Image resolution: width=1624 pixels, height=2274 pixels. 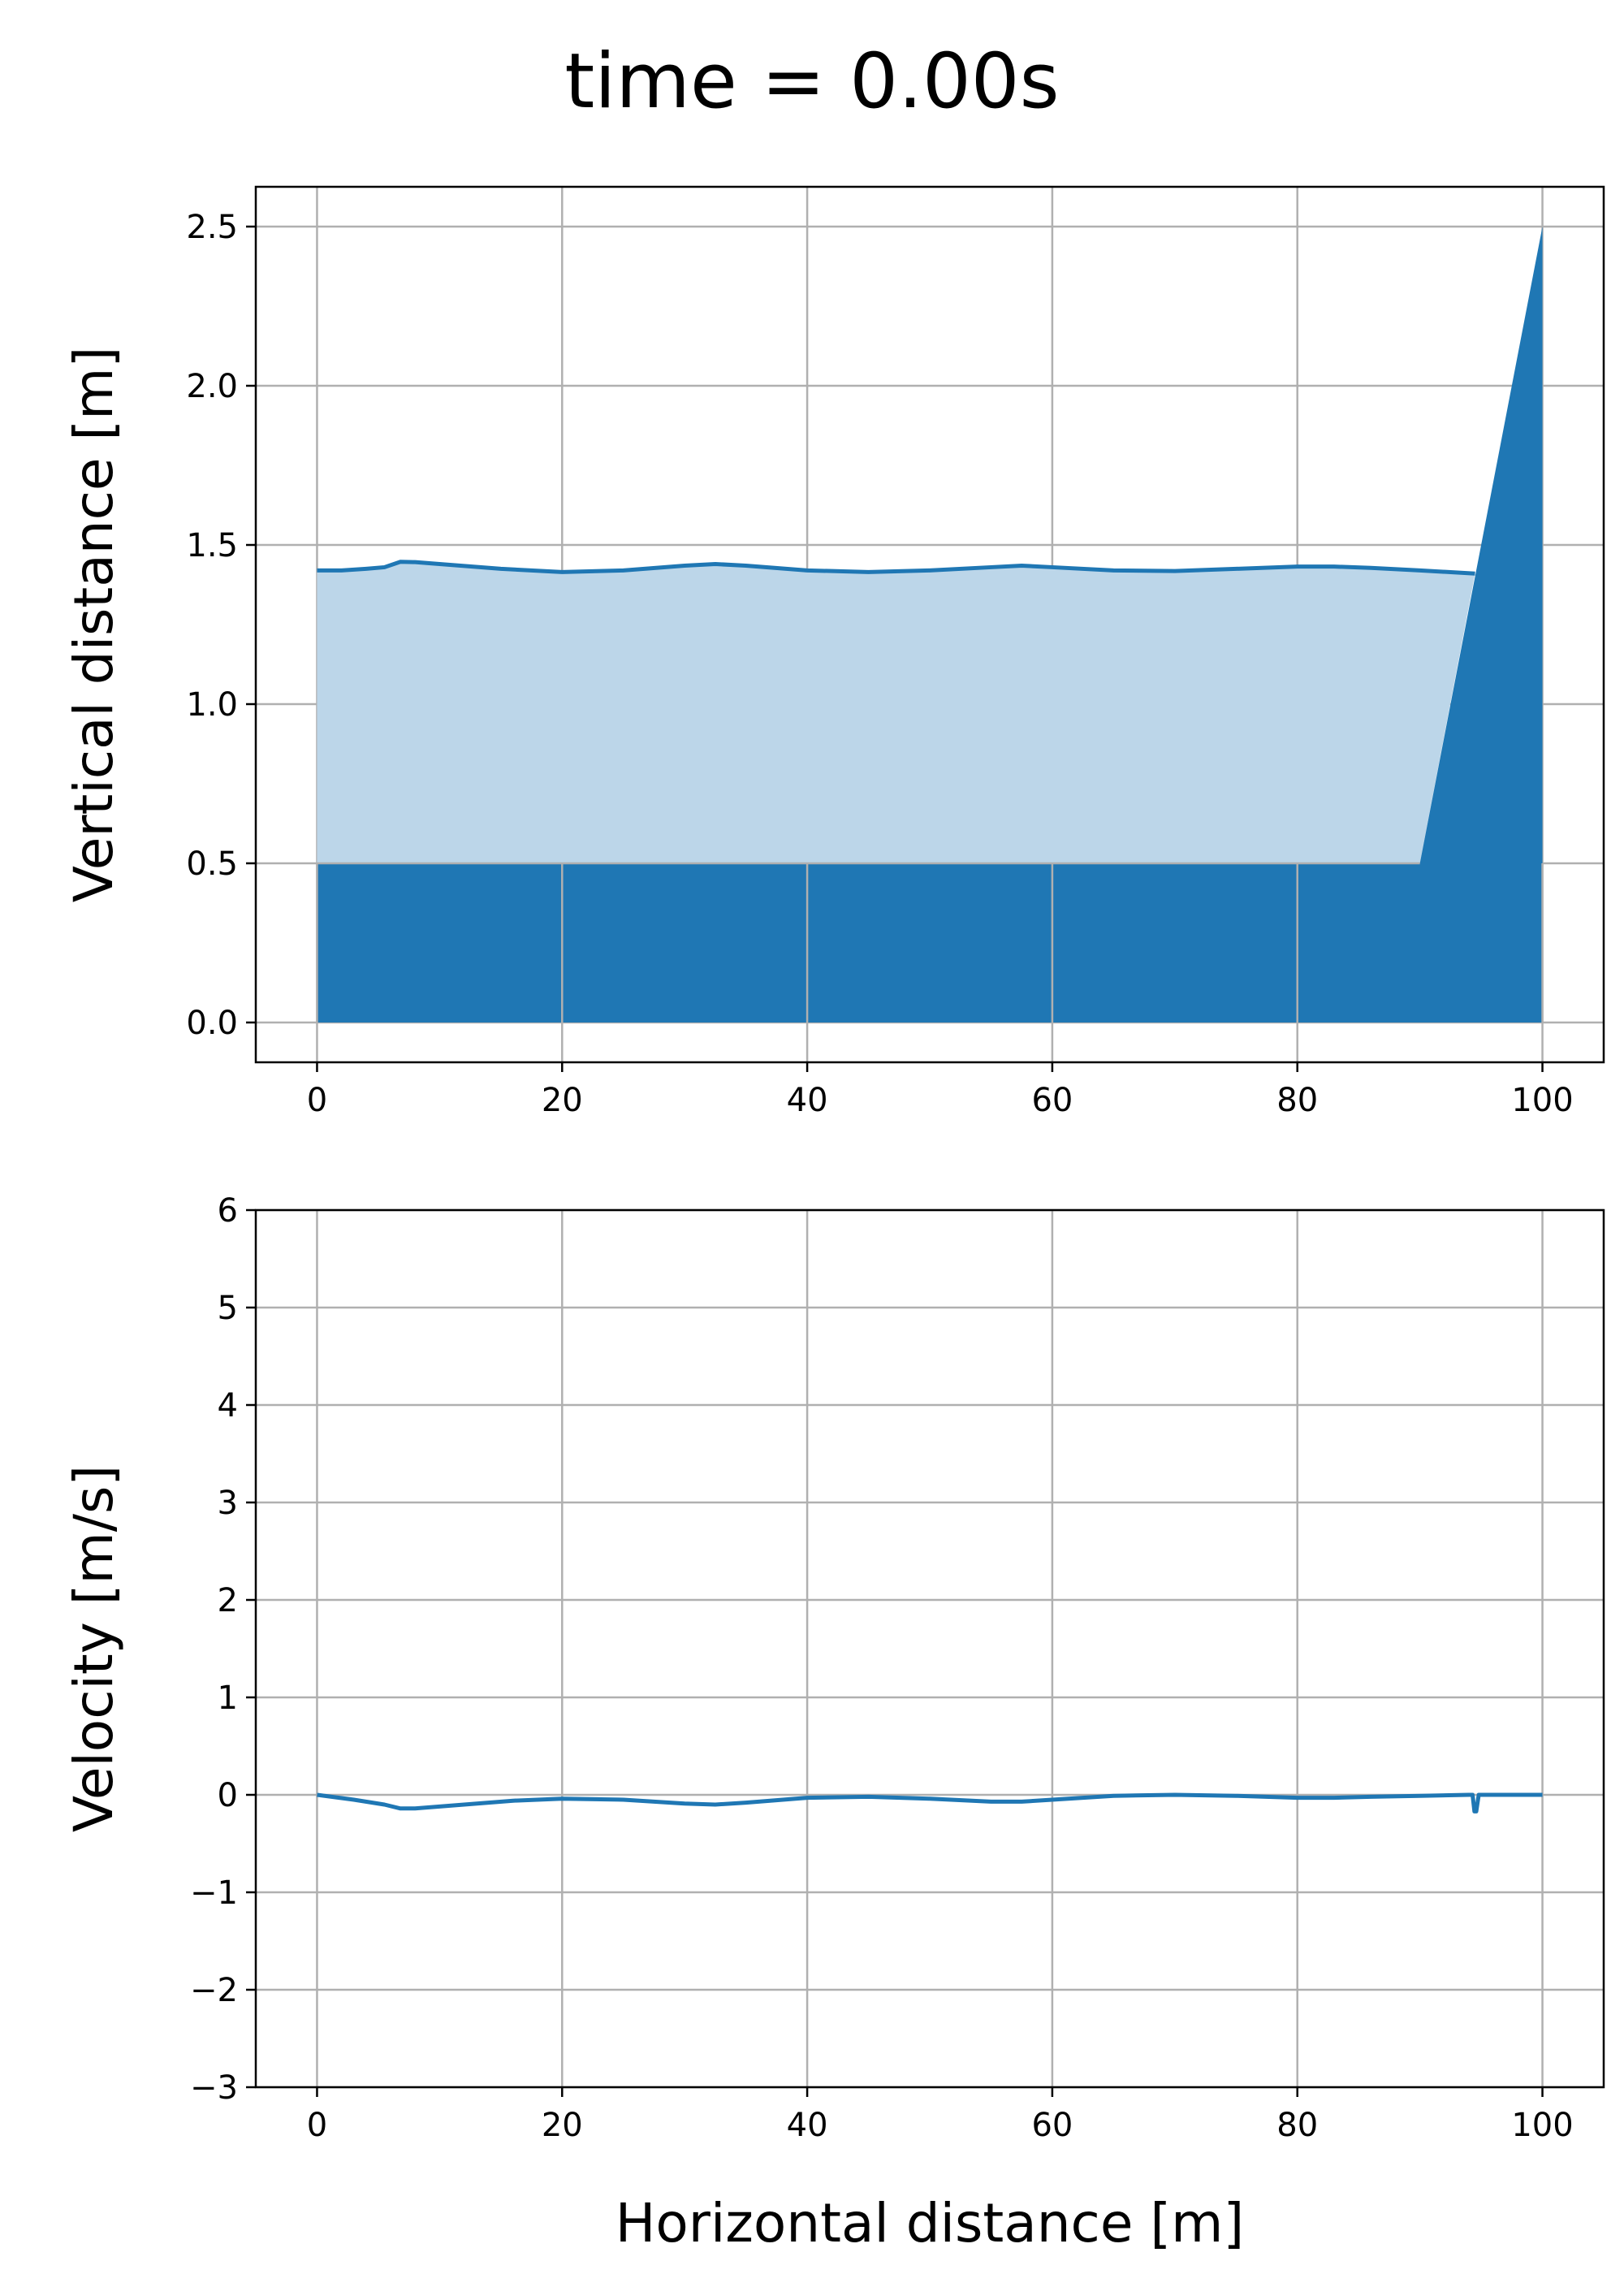 What do you see at coordinates (214, 2088) in the screenshot?
I see `y-tick-label: −3` at bounding box center [214, 2088].